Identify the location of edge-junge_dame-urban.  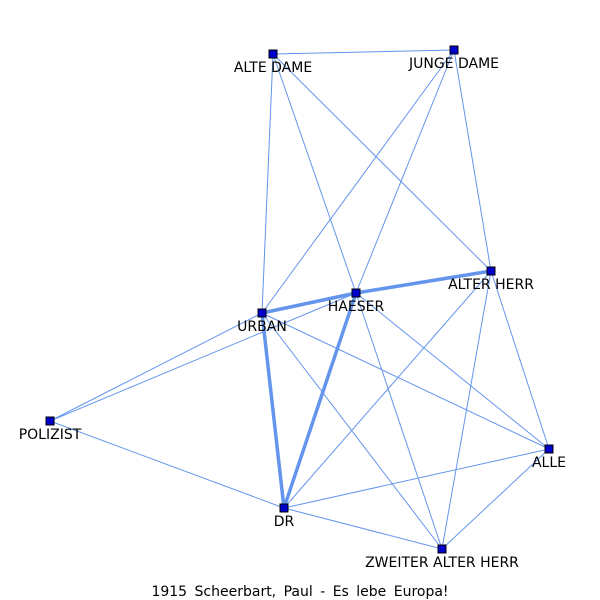
(358, 181).